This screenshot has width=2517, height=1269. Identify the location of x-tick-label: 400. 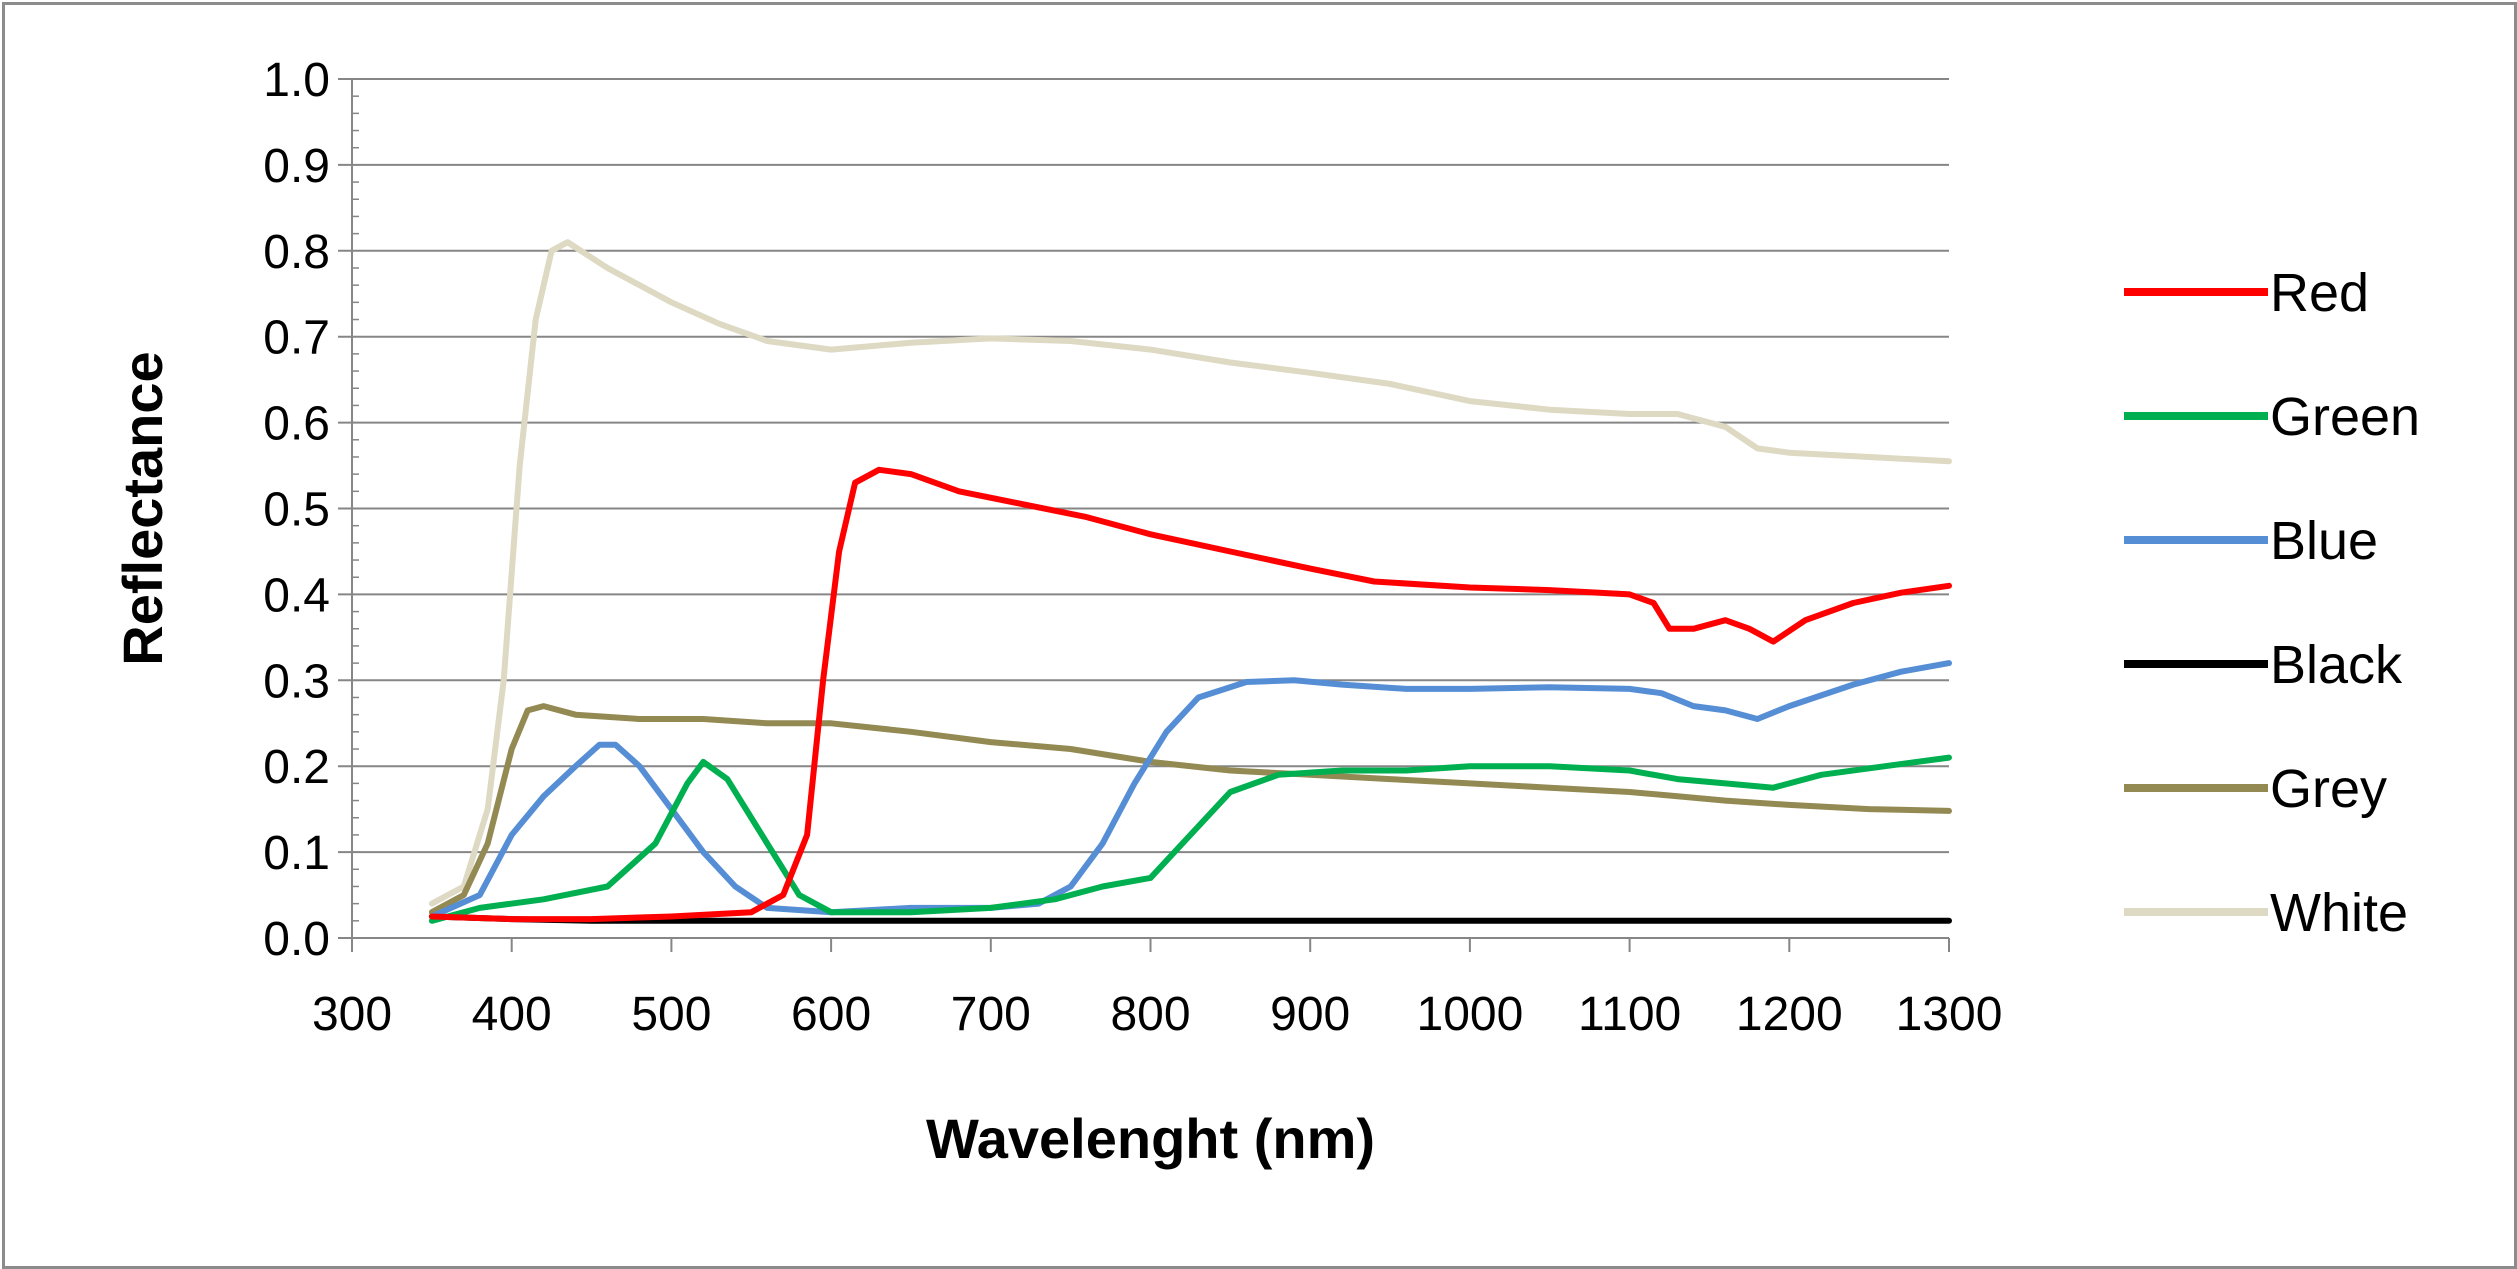
(512, 1014).